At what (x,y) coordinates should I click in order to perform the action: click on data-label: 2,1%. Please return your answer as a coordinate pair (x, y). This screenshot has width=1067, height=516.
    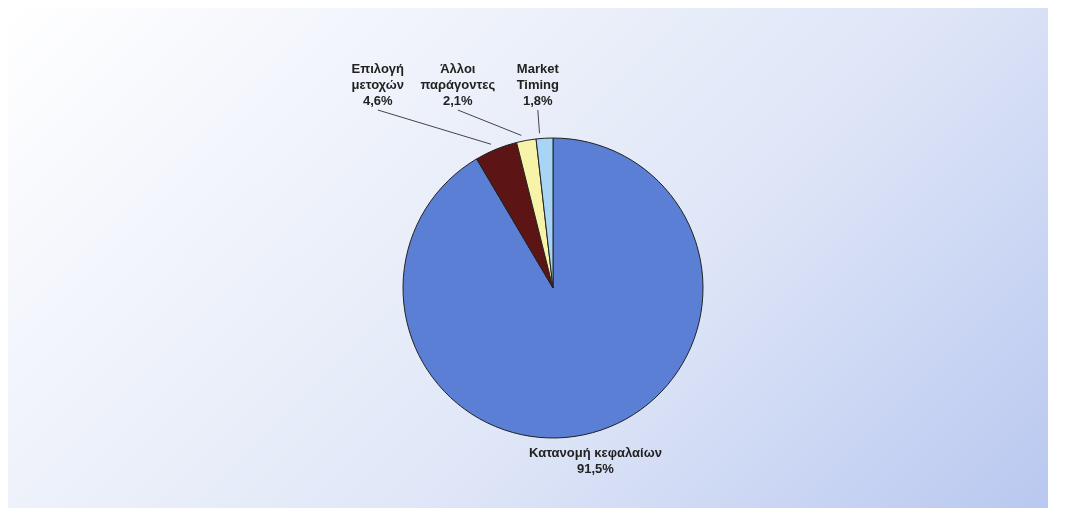
    Looking at the image, I should click on (458, 100).